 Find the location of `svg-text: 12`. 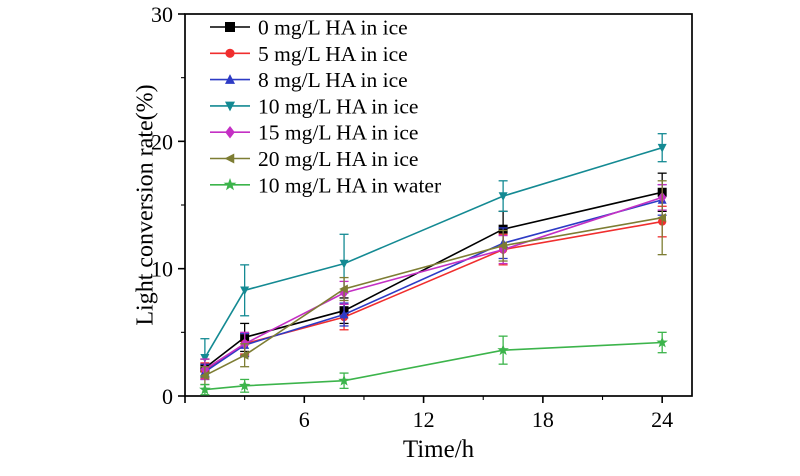

svg-text: 12 is located at coordinates (424, 419).